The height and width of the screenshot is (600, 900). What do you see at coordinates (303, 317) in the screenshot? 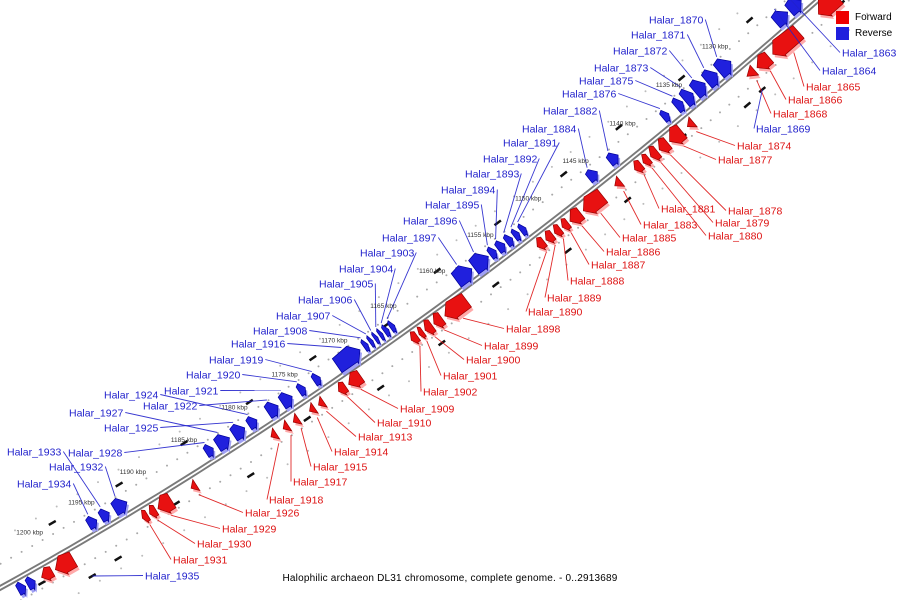
I see `gene-label-Halar_1907: Halar_1907` at bounding box center [303, 317].